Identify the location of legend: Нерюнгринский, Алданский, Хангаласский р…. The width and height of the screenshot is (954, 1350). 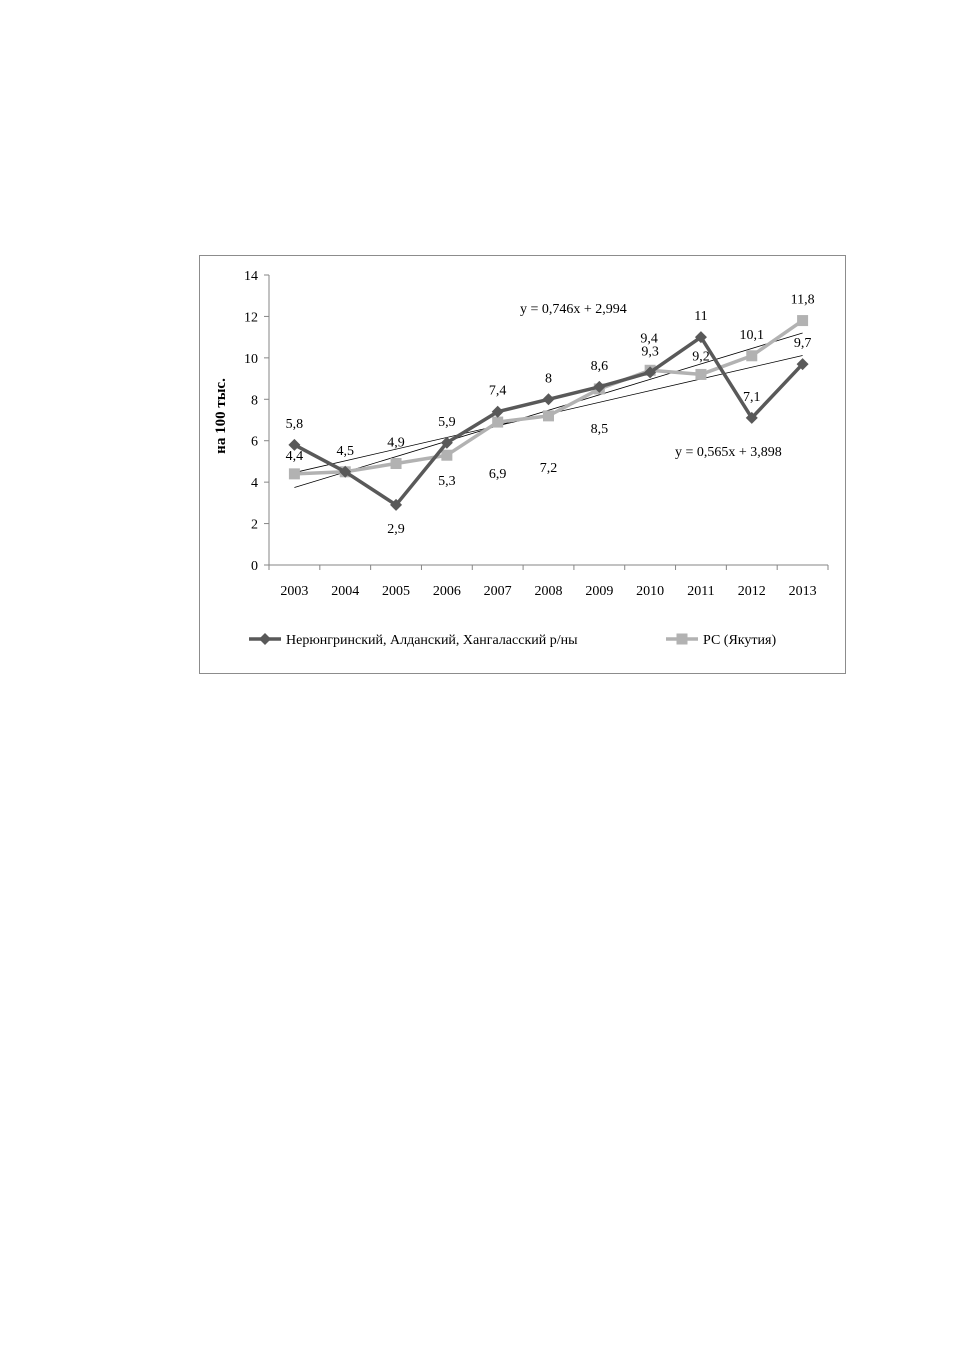
(512, 640).